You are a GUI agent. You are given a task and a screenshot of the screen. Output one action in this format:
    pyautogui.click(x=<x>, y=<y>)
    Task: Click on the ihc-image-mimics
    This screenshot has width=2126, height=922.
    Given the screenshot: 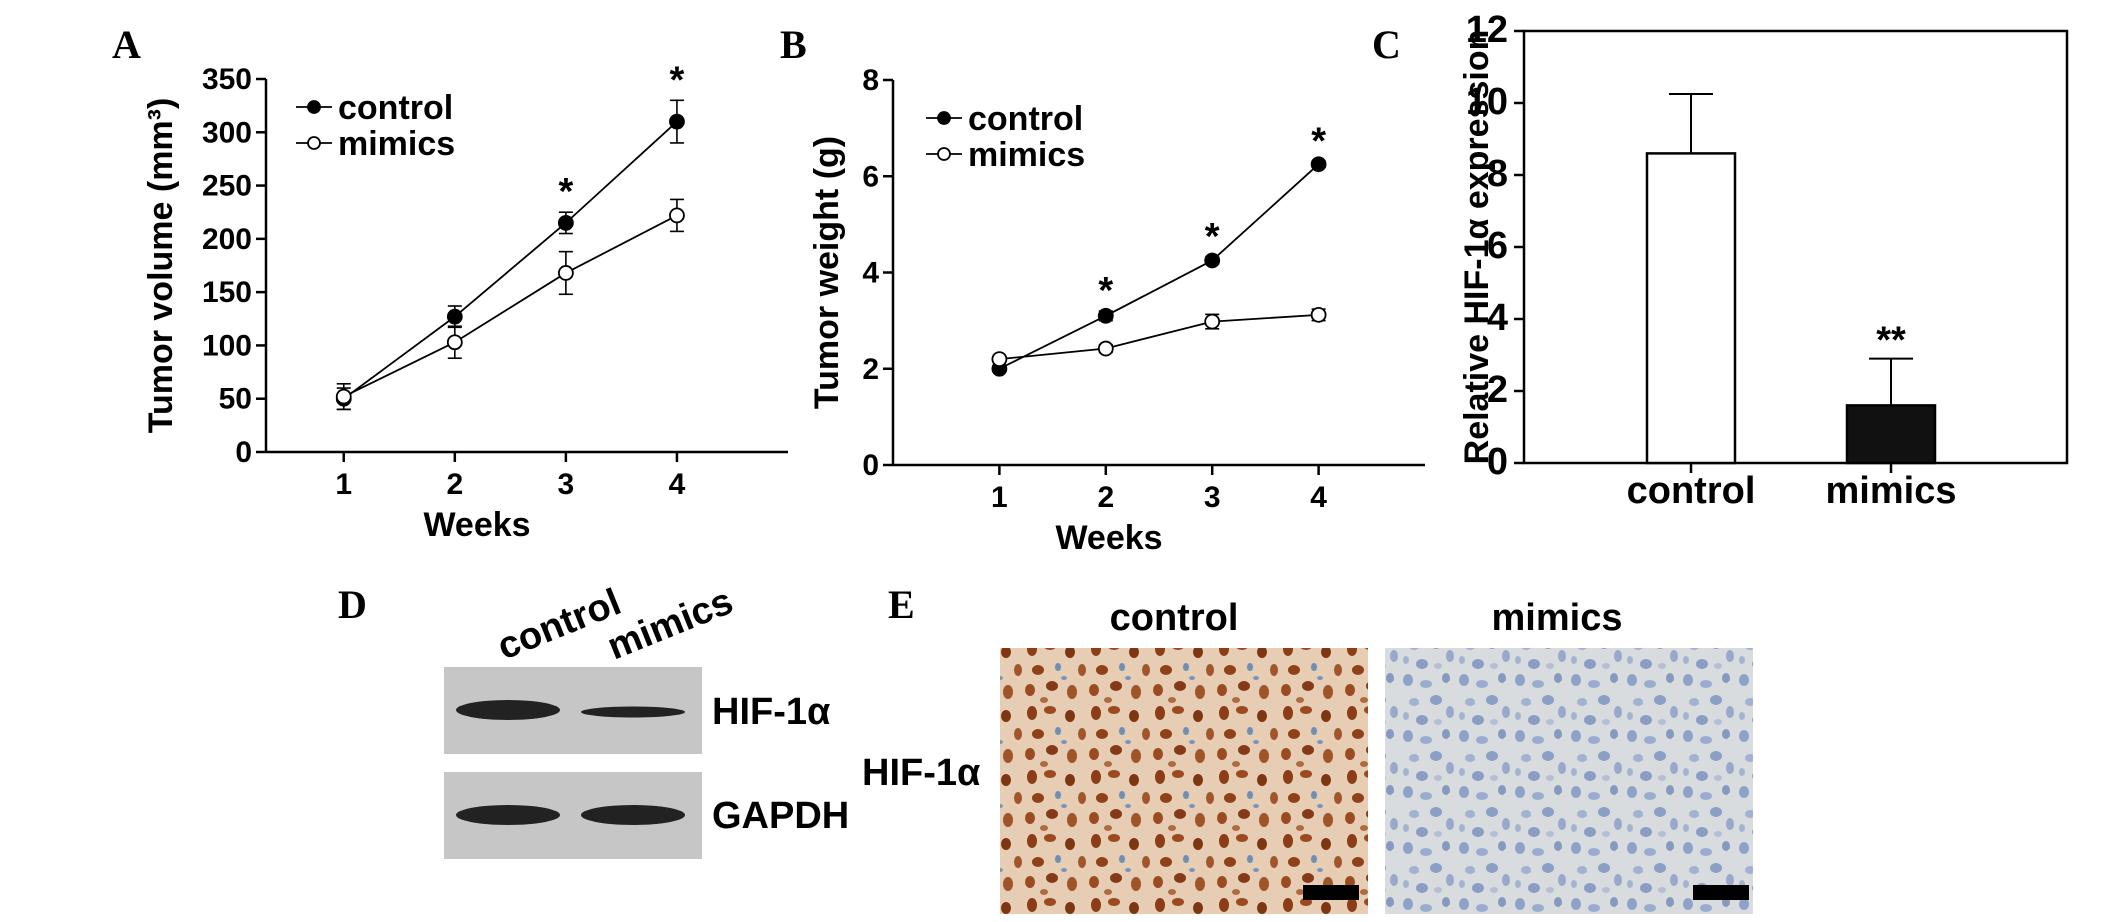 What is the action you would take?
    pyautogui.click(x=1569, y=781)
    